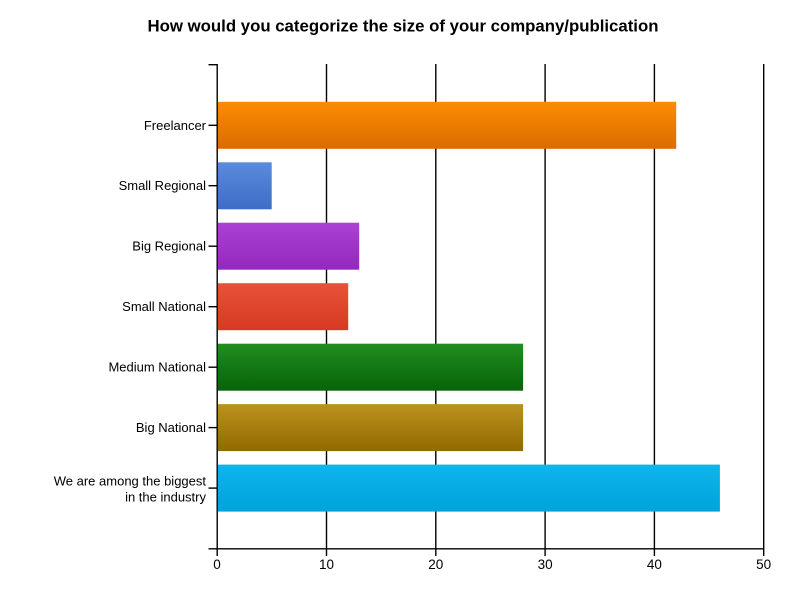  What do you see at coordinates (545, 564) in the screenshot?
I see `svg-text: 30` at bounding box center [545, 564].